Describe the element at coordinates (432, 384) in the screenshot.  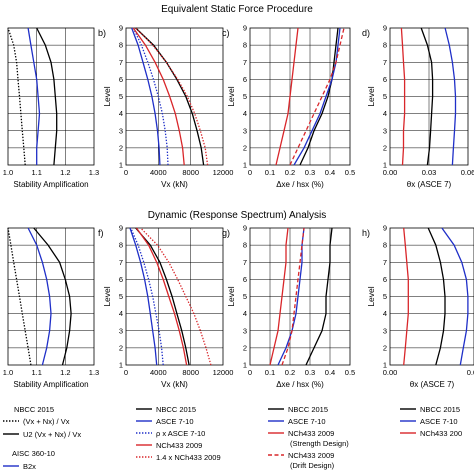
I see `x-axis-label: θx (ASCE 7)` at that location.